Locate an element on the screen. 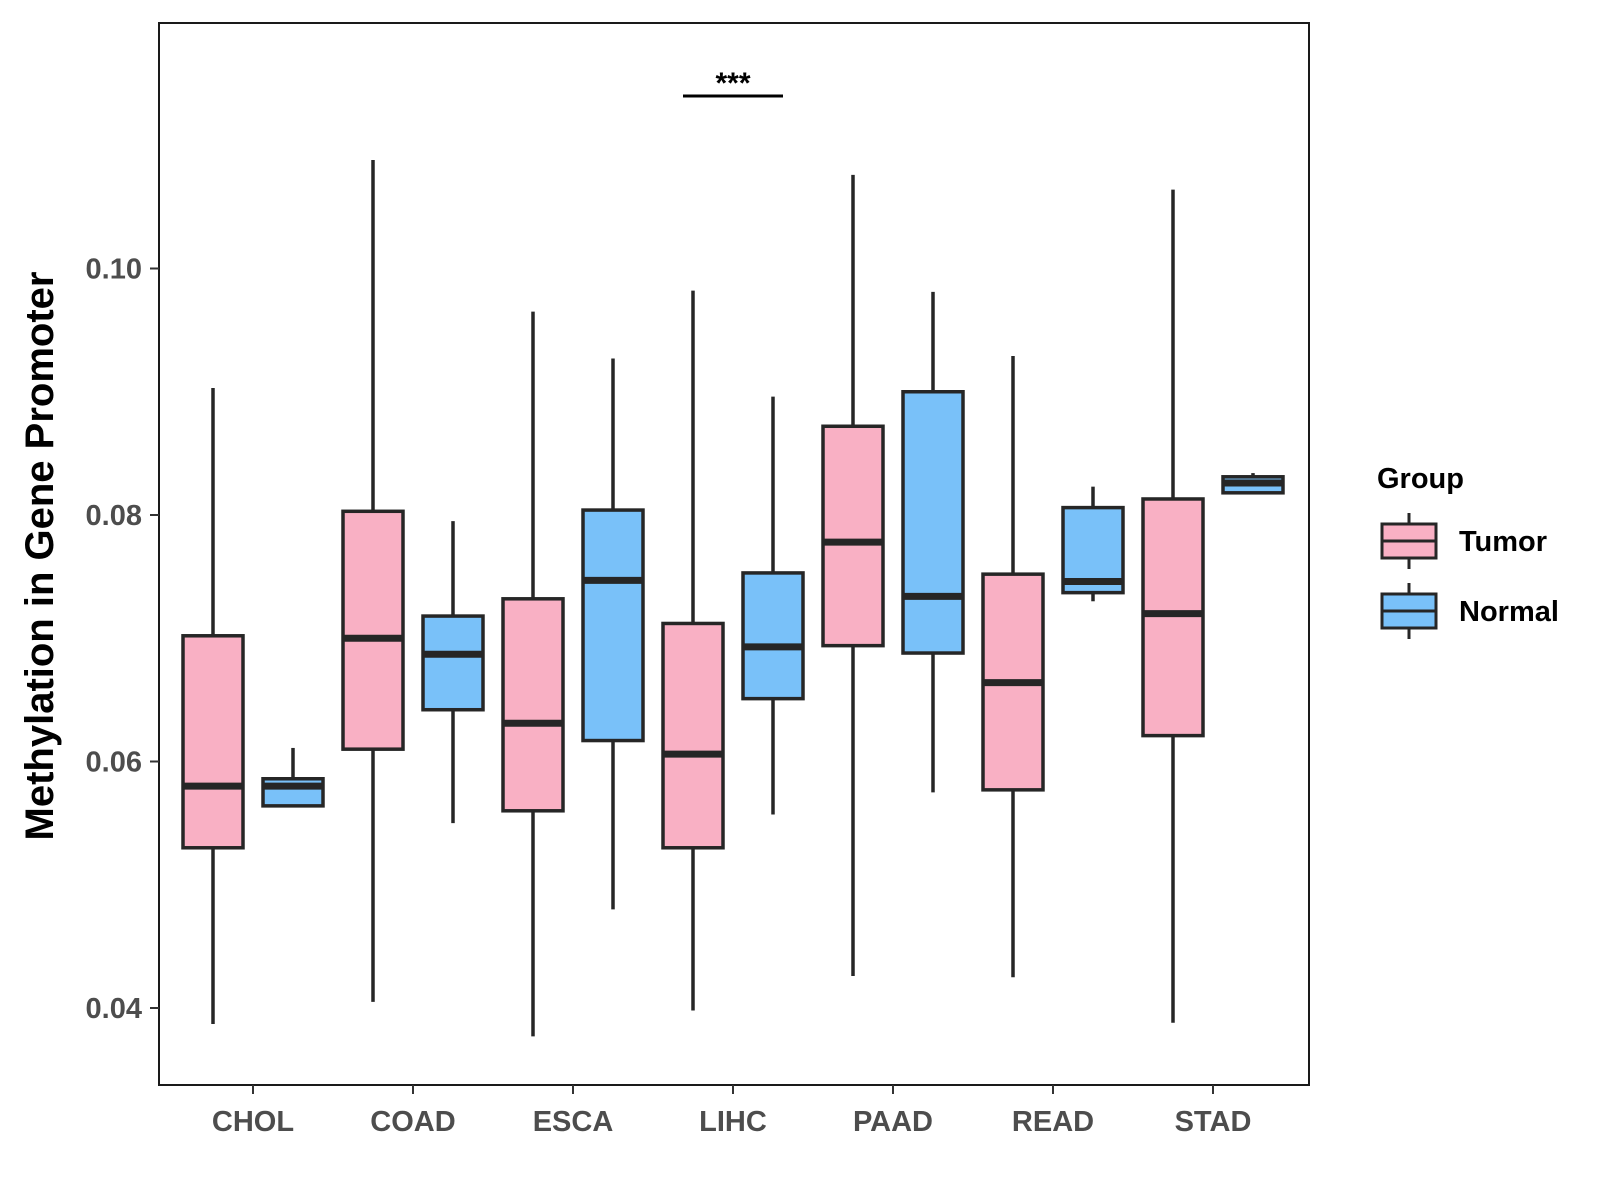  legend-title: Group is located at coordinates (1420, 479).